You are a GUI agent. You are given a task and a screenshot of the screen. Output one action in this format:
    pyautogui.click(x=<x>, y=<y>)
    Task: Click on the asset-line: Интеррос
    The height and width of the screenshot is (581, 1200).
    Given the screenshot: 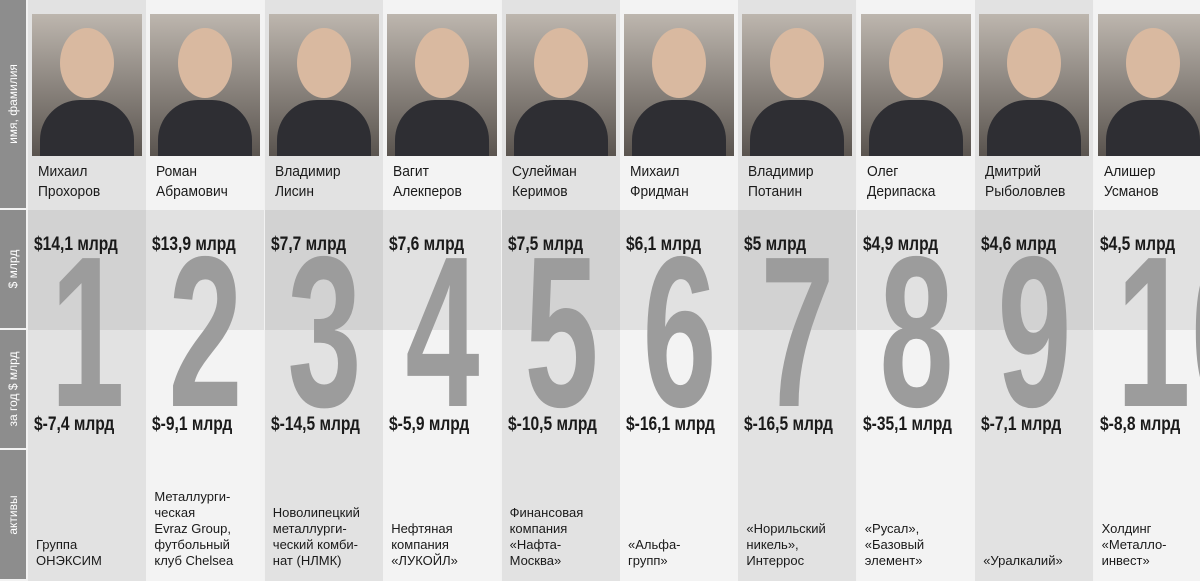 What is the action you would take?
    pyautogui.click(x=775, y=560)
    